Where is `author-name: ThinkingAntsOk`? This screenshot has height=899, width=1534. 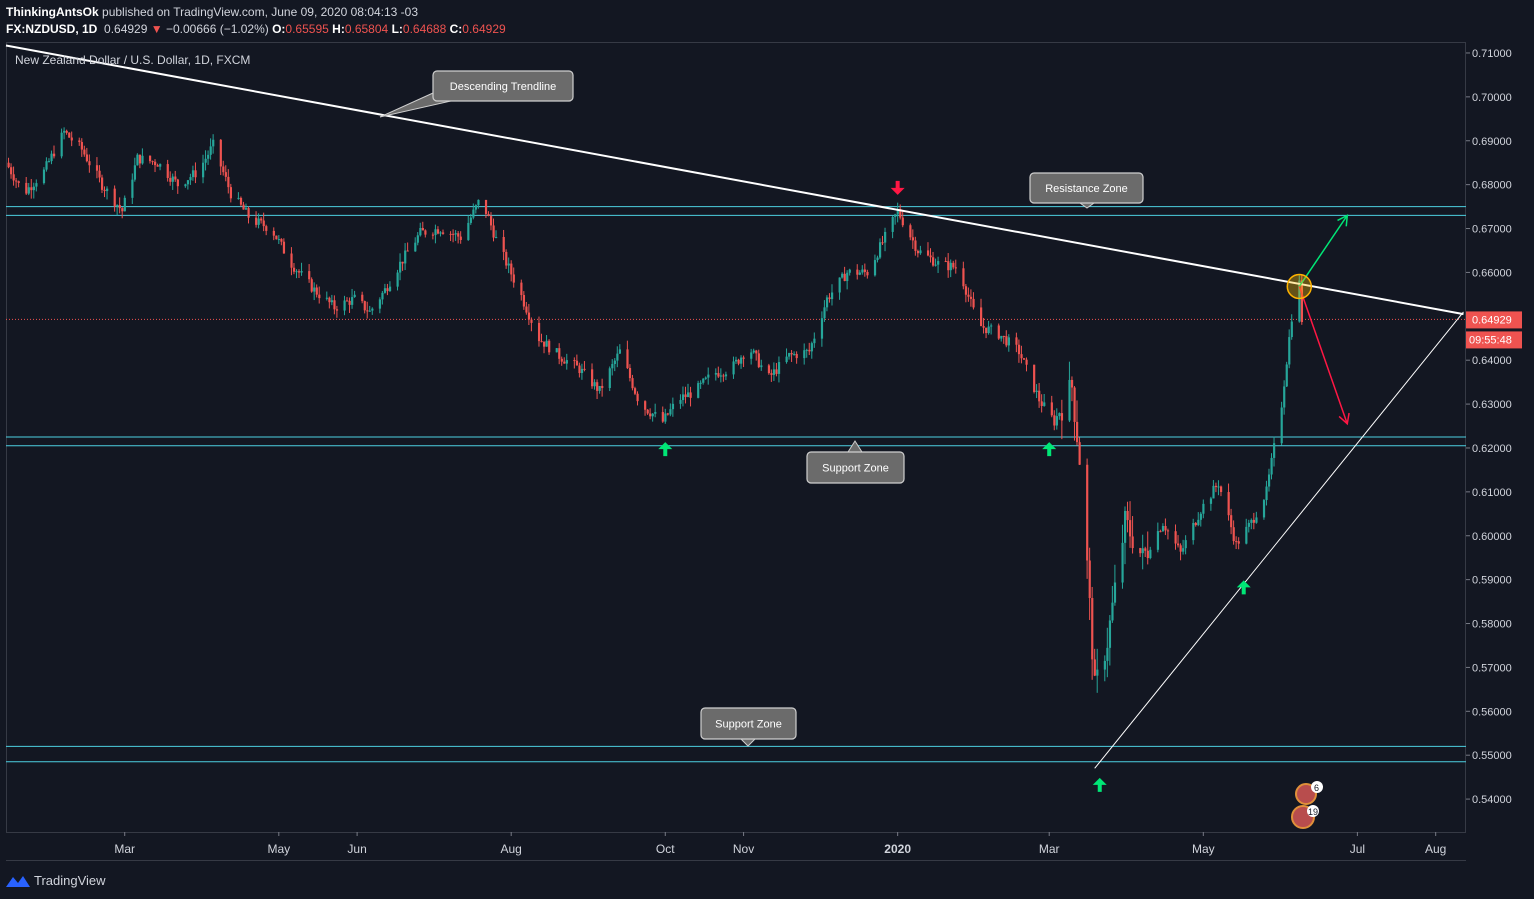
author-name: ThinkingAntsOk is located at coordinates (52, 12).